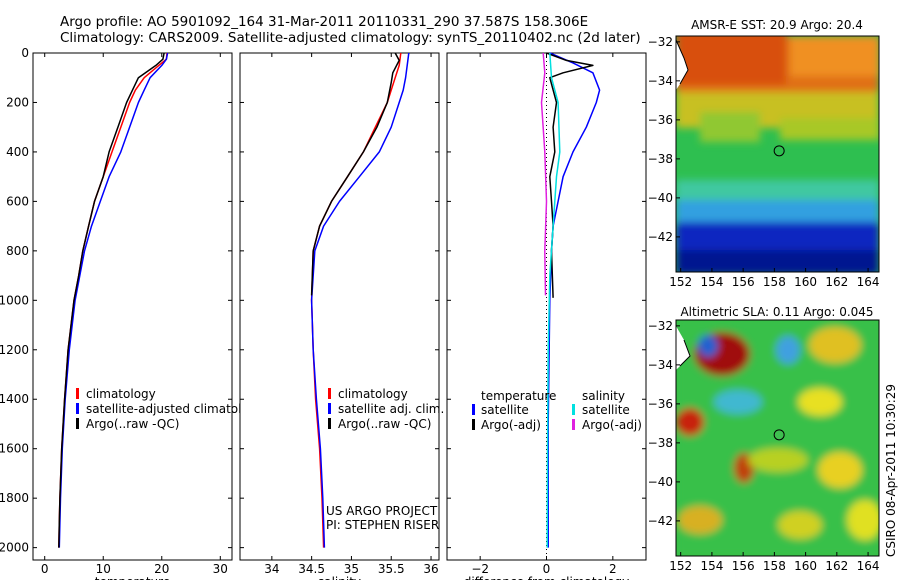 This screenshot has height=580, width=900. Describe the element at coordinates (360, 300) in the screenshot. I see `salinity-series-satellite-adj-clim-` at that location.